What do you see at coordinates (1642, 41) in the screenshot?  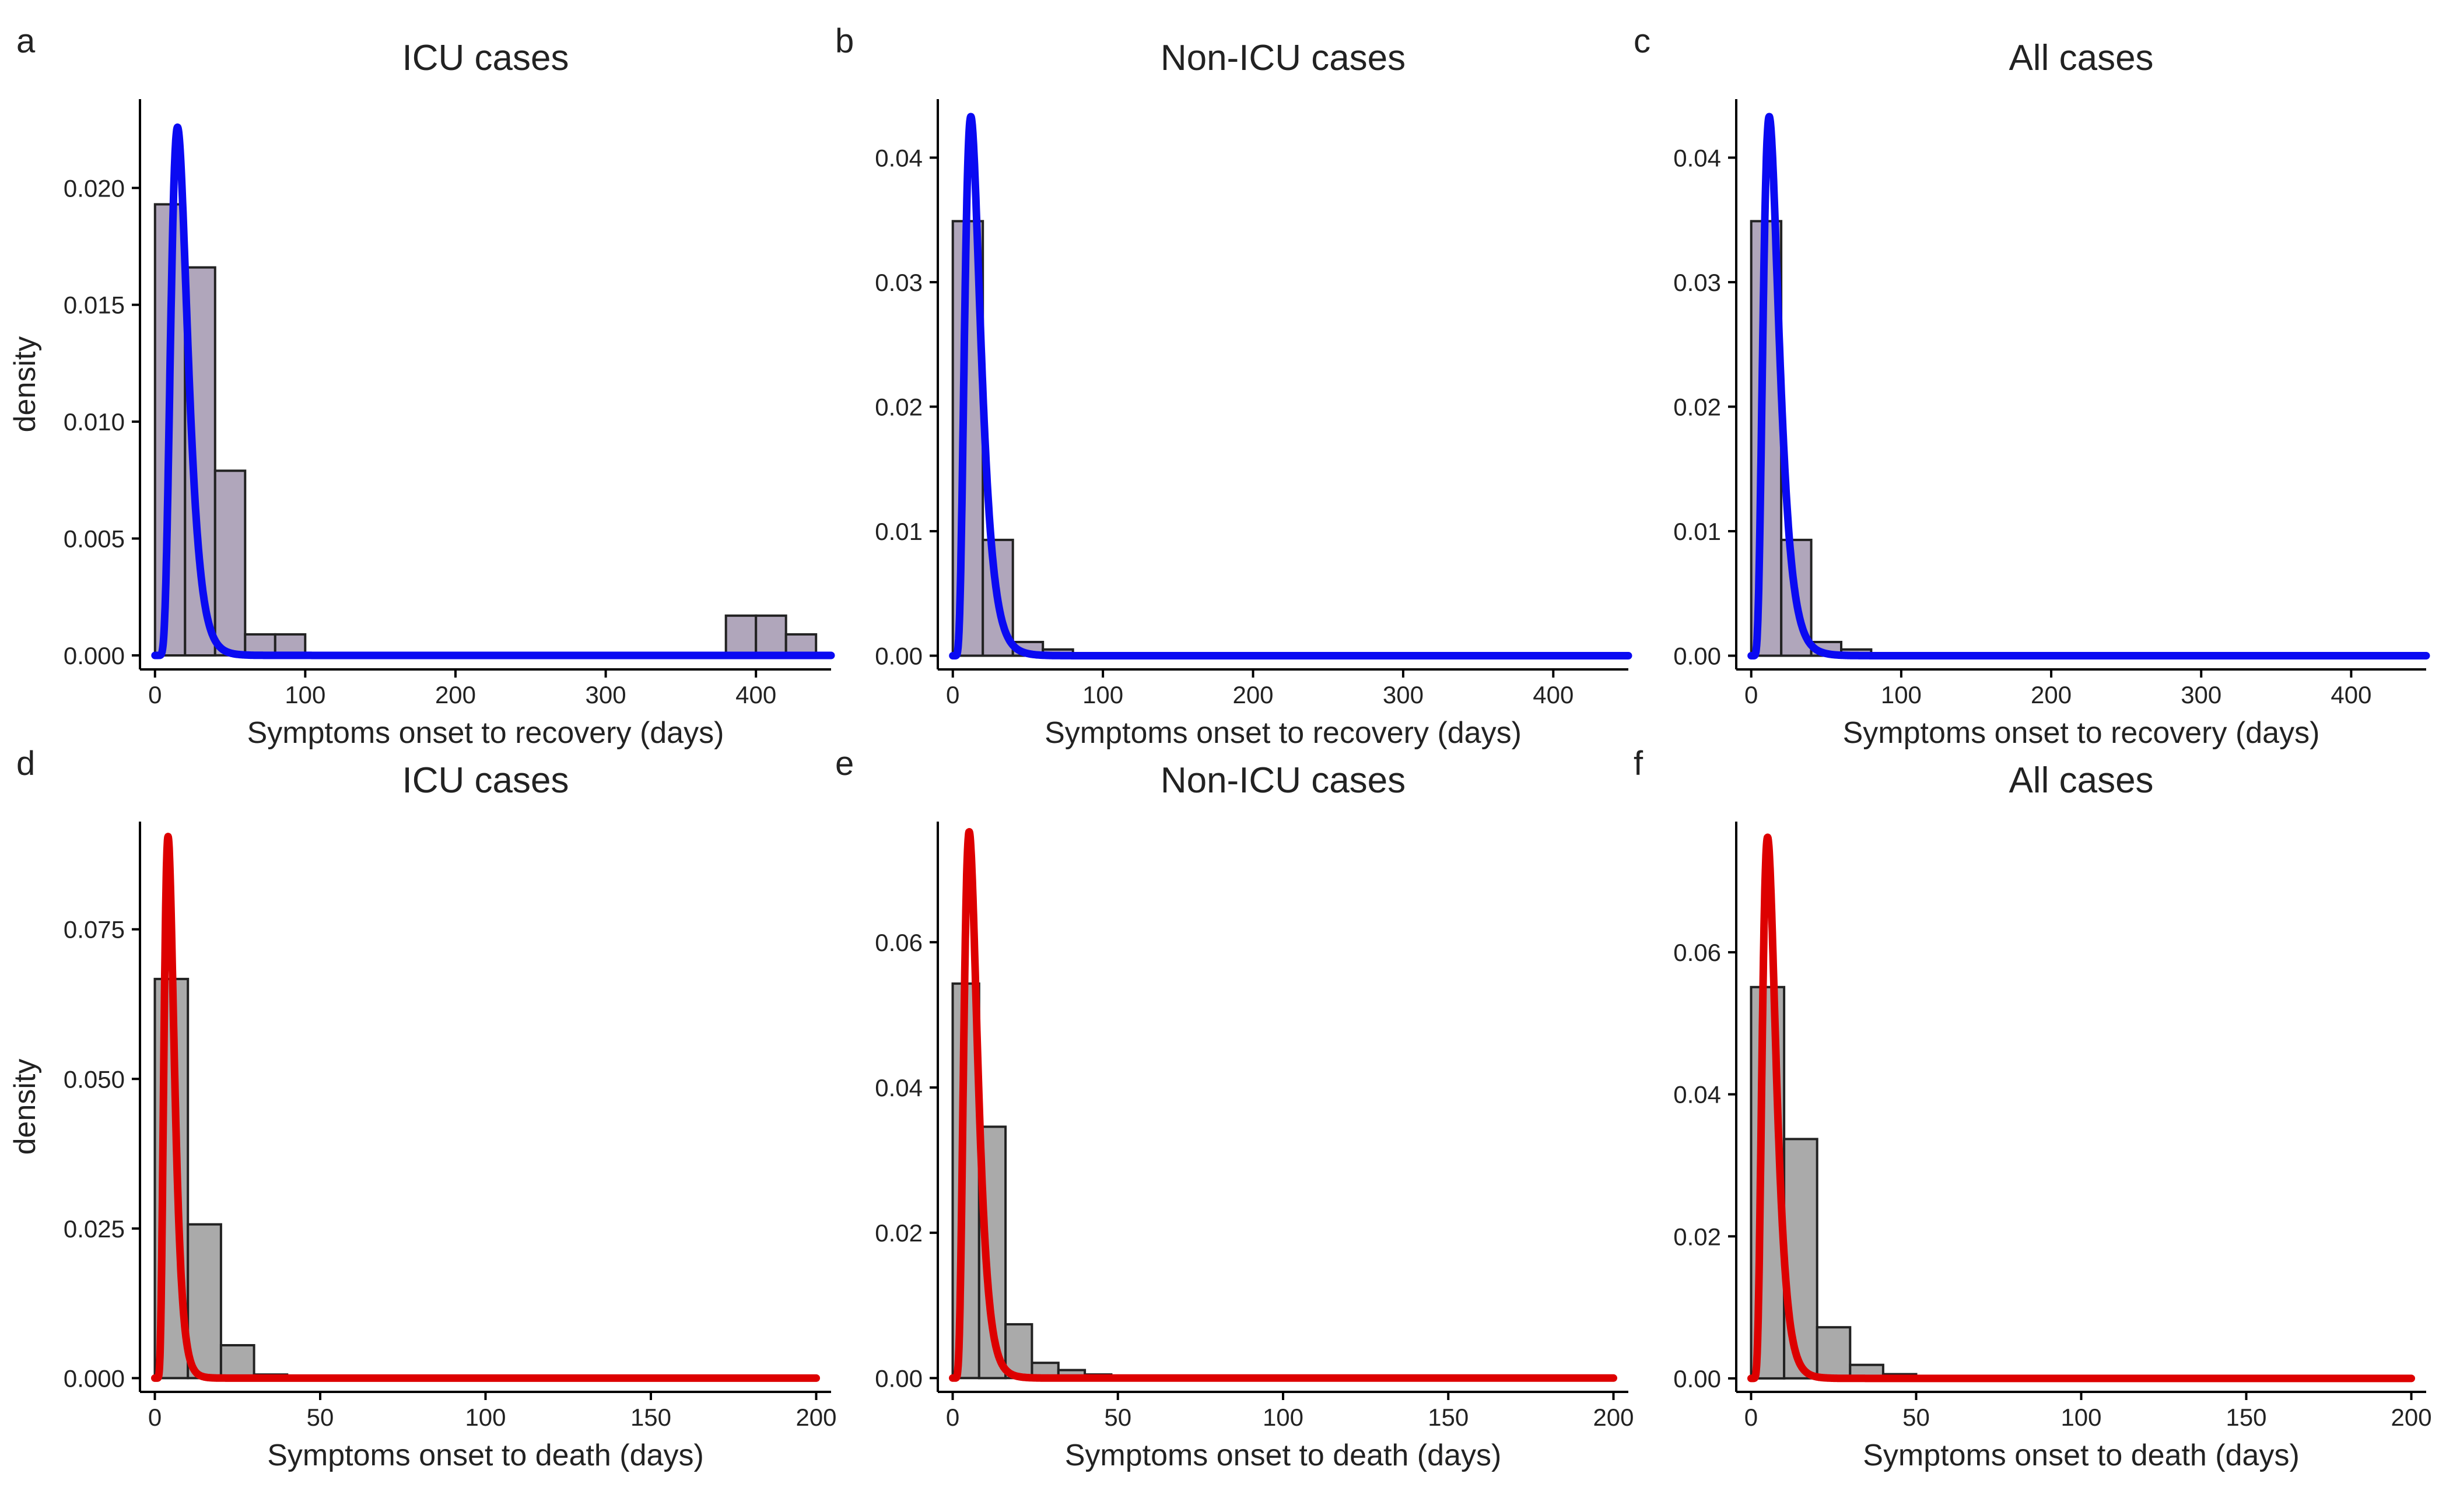 I see `panel-letter: c` at bounding box center [1642, 41].